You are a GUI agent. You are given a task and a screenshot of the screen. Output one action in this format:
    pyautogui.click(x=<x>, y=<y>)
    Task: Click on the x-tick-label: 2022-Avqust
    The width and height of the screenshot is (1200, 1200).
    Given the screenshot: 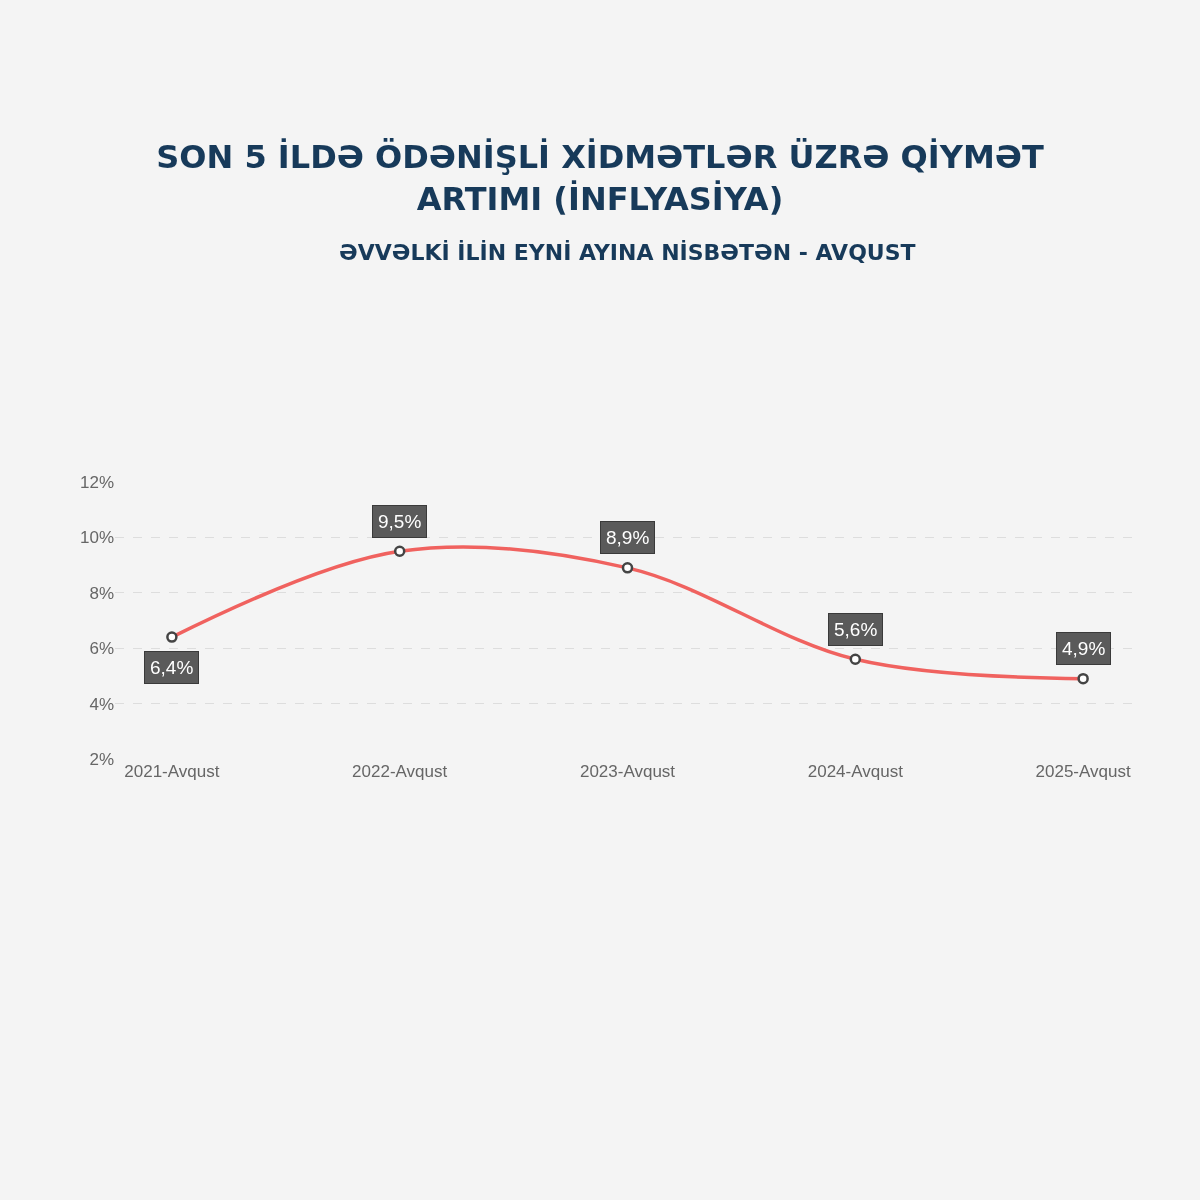 What is the action you would take?
    pyautogui.click(x=400, y=771)
    